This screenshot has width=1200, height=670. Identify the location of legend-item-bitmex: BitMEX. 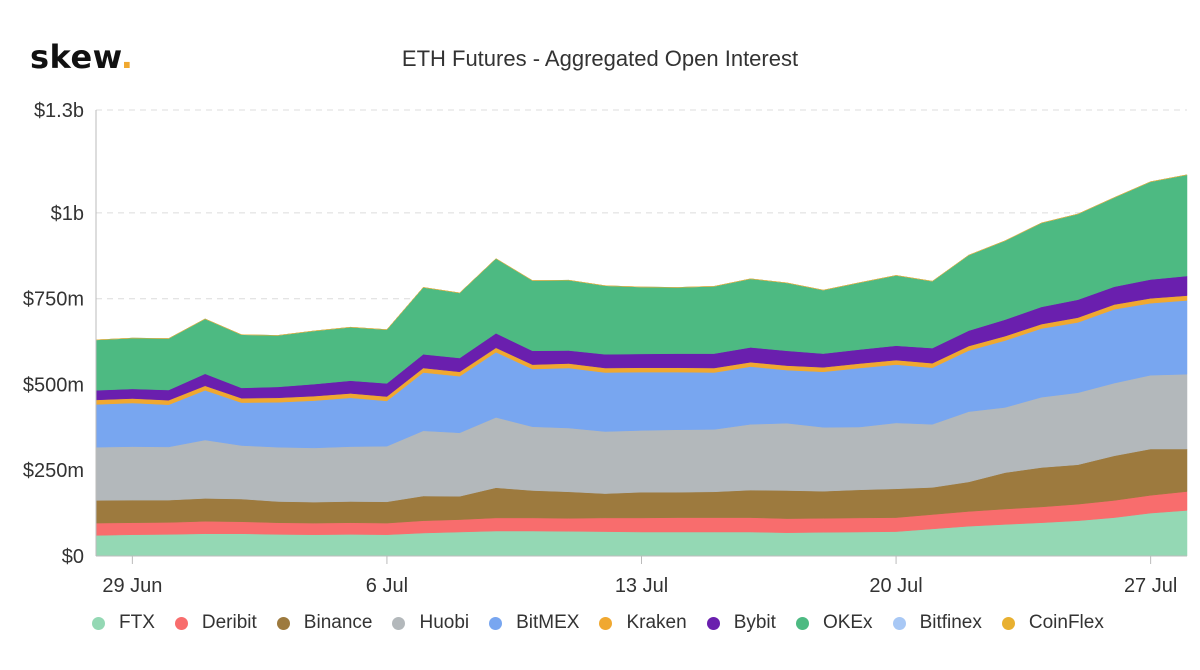
(534, 623).